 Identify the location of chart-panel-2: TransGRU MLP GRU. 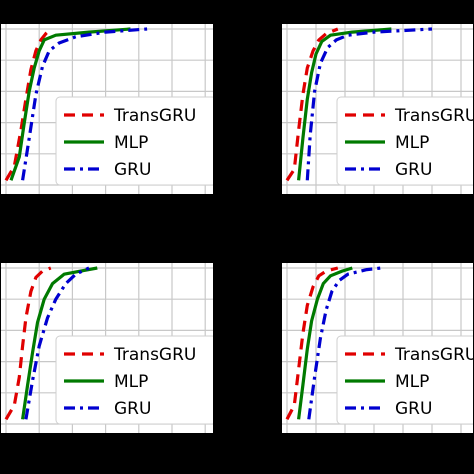
(377, 109).